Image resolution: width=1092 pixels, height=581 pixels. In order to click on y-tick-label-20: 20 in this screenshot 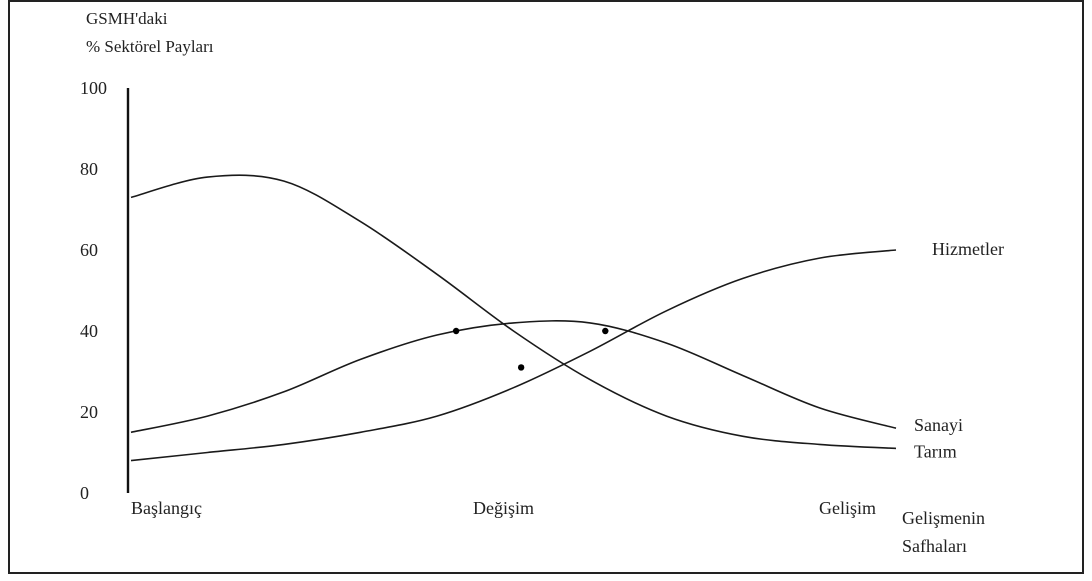, I will do `click(89, 412)`.